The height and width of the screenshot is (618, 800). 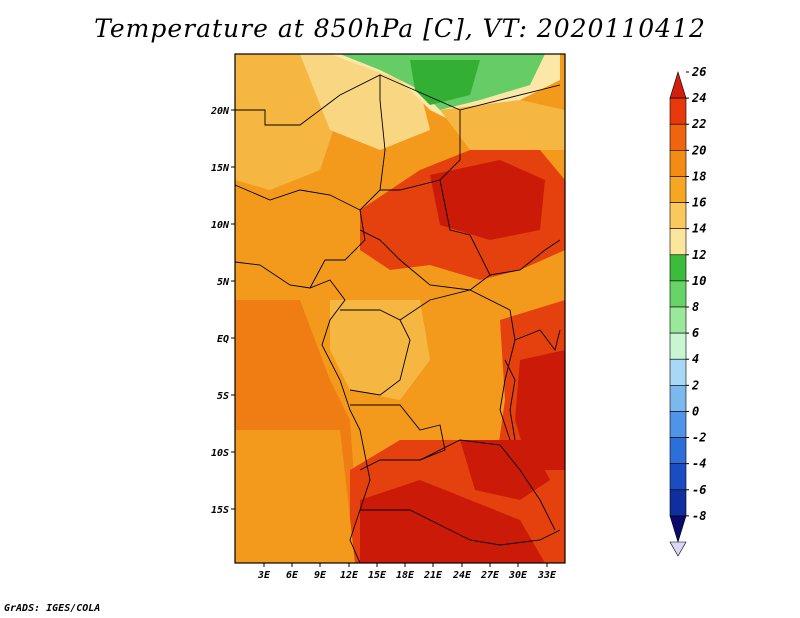 I want to click on lon-label-12e: 12E, so click(x=349, y=575).